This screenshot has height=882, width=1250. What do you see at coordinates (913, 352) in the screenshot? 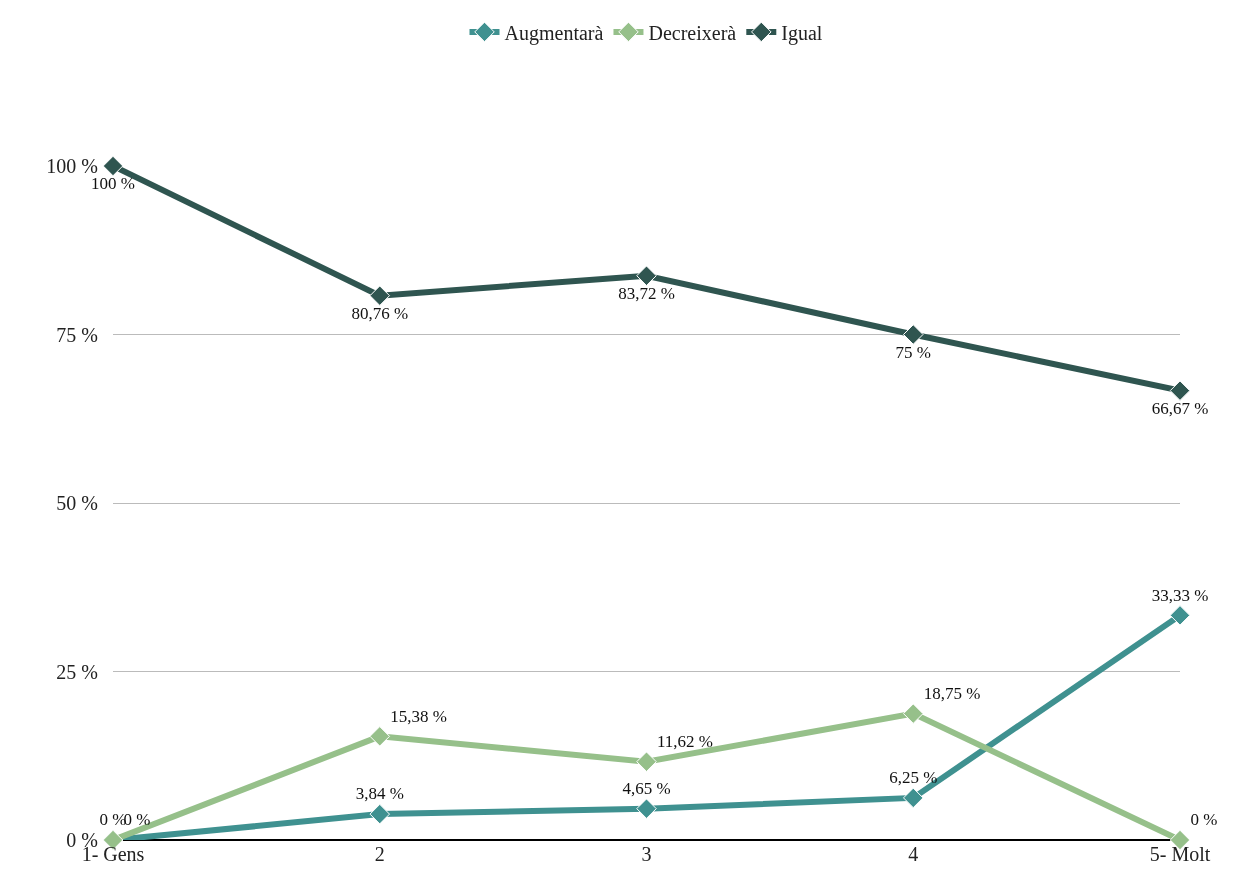
I see `data-label: 75 %` at bounding box center [913, 352].